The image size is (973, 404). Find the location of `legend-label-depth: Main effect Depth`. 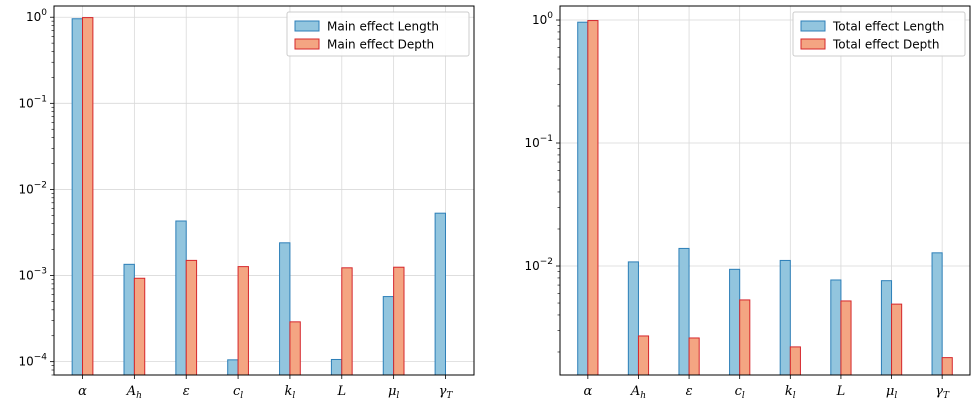

legend-label-depth: Main effect Depth is located at coordinates (380, 45).